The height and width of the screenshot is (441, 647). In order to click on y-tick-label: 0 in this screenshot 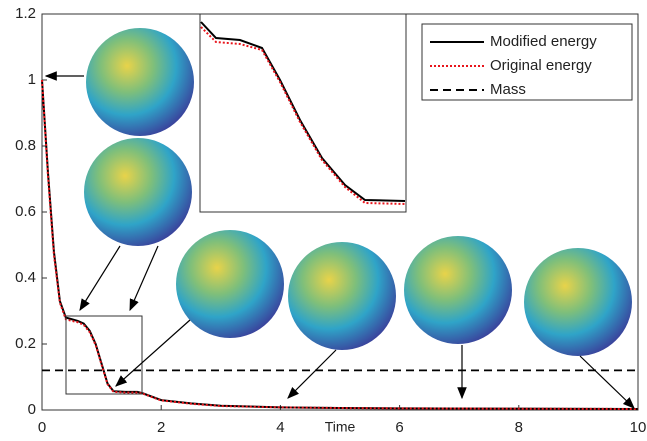, I will do `click(32, 409)`.